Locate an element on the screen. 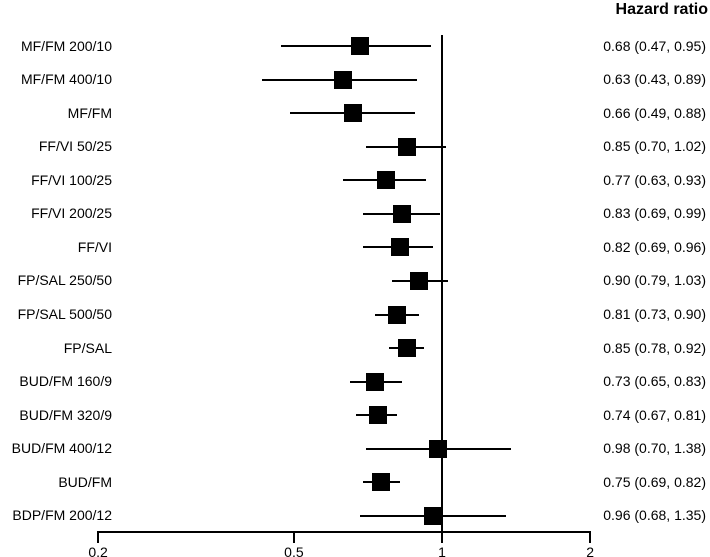 The width and height of the screenshot is (710, 557). x-axis-tick-label: 2 is located at coordinates (590, 550).